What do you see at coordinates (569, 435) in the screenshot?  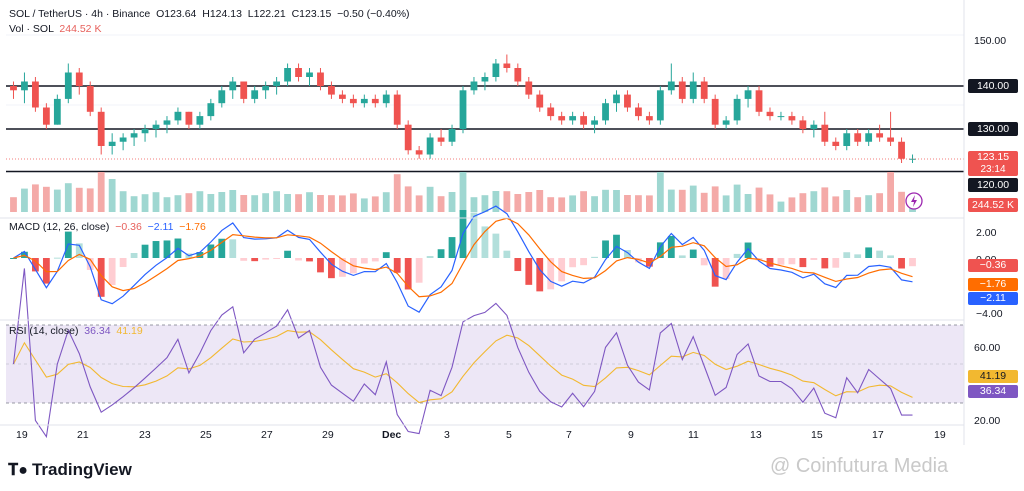 I see `time-label: 7` at bounding box center [569, 435].